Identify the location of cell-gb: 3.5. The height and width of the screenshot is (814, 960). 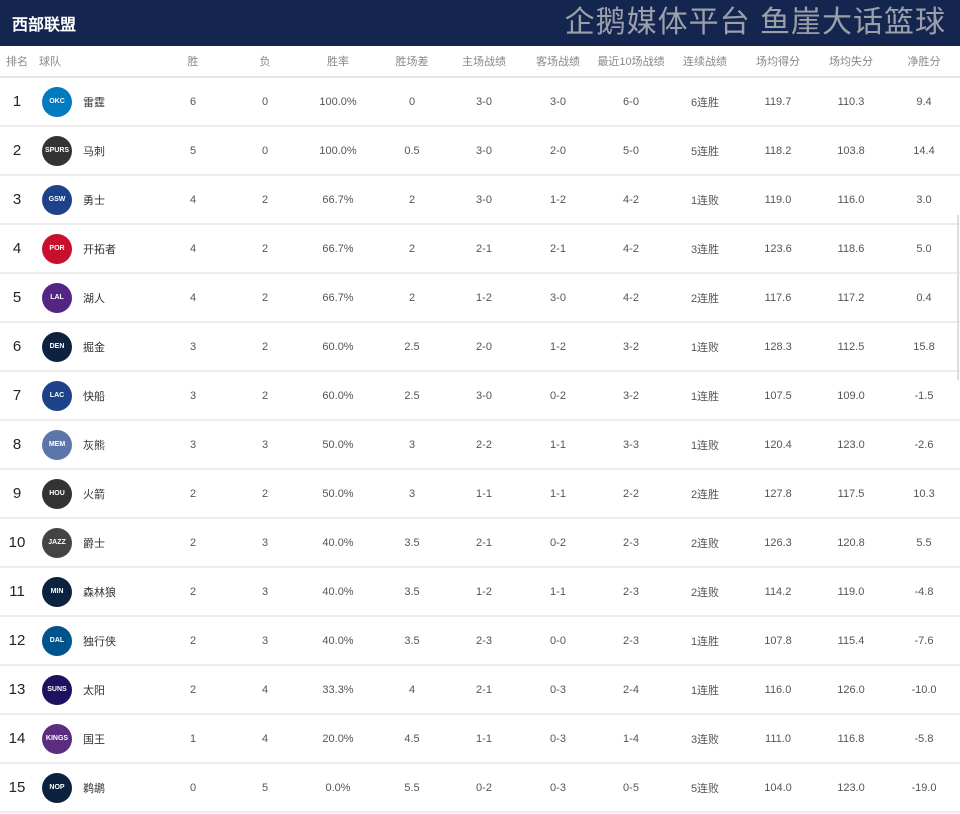
(412, 640).